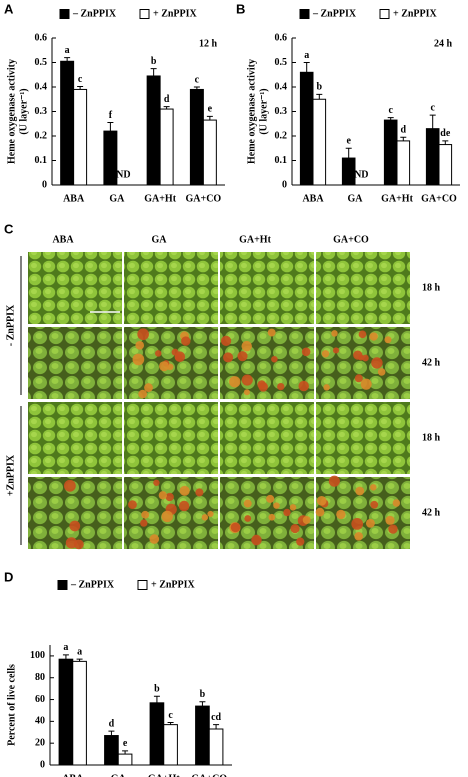  Describe the element at coordinates (10, 475) in the screenshot. I see `group-label: +ZnPPIX` at that location.